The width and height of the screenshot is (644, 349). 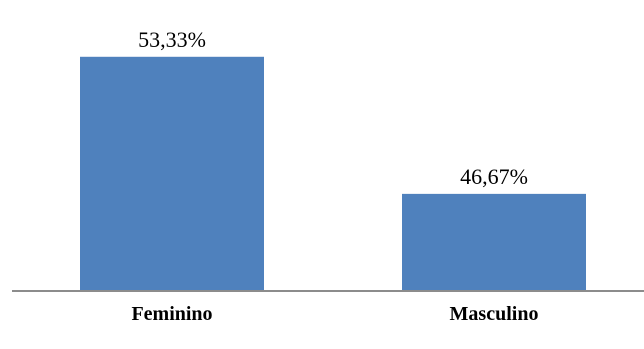 What do you see at coordinates (494, 176) in the screenshot?
I see `data-label-masculino: 46,67%` at bounding box center [494, 176].